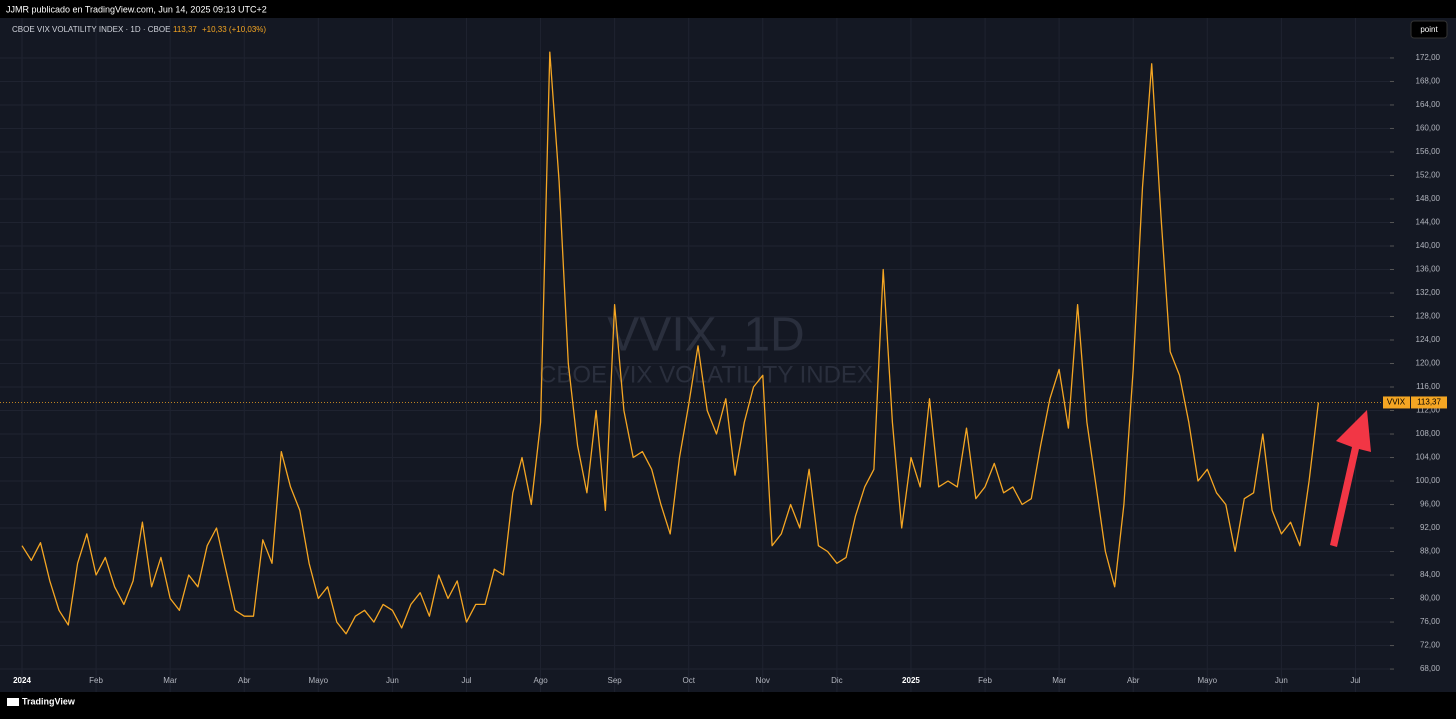 The height and width of the screenshot is (719, 1456). Describe the element at coordinates (1430, 645) in the screenshot. I see `y-tick-label: 72,00` at that location.